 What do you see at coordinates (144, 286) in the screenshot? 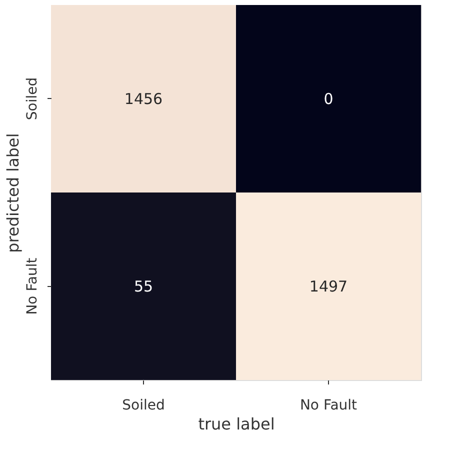
I see `data-label: 55` at bounding box center [144, 286].